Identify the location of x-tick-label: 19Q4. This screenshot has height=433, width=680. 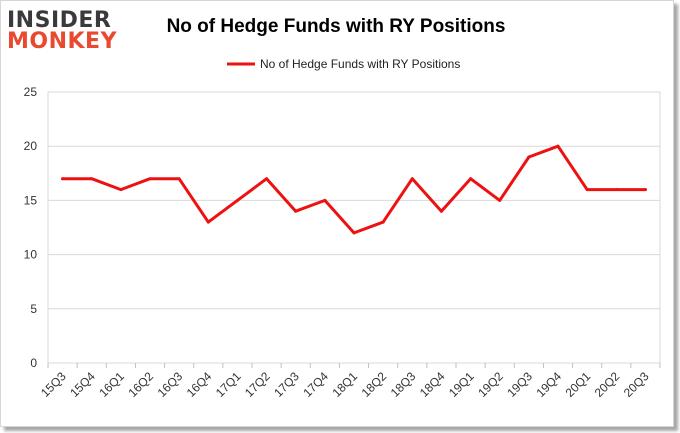
(548, 384).